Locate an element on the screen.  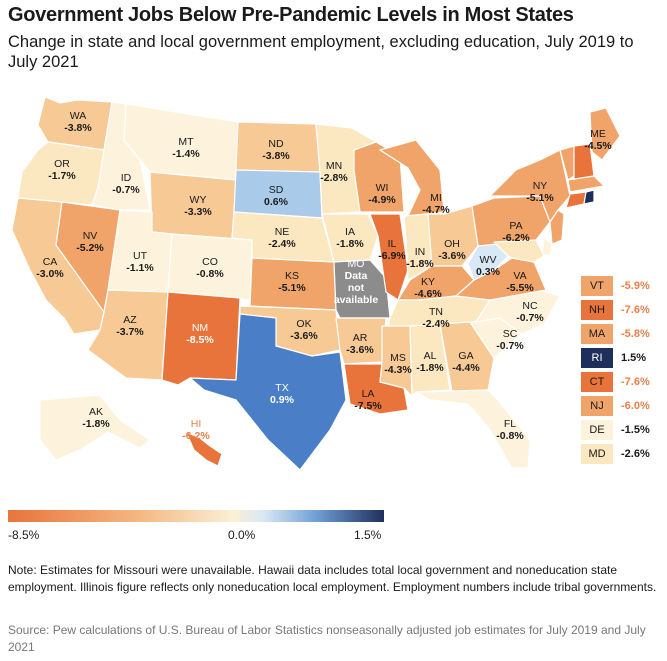
state-DE is located at coordinates (547, 247).